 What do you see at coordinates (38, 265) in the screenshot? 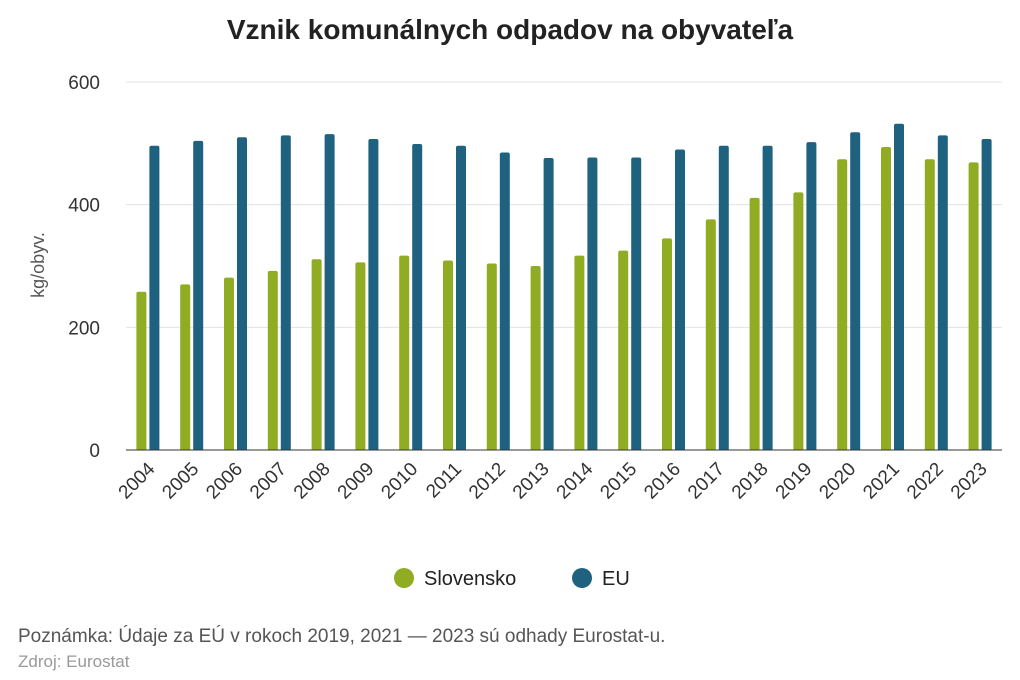
I see `y-axis-label: kg/obyv.` at bounding box center [38, 265].